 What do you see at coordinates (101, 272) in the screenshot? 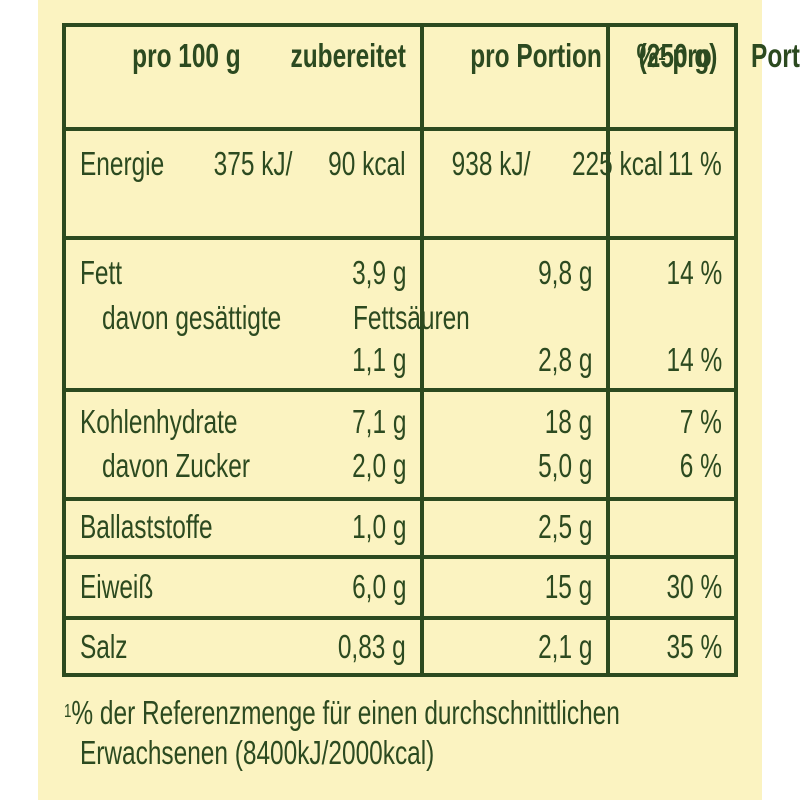
I see `label-text: Fett` at bounding box center [101, 272].